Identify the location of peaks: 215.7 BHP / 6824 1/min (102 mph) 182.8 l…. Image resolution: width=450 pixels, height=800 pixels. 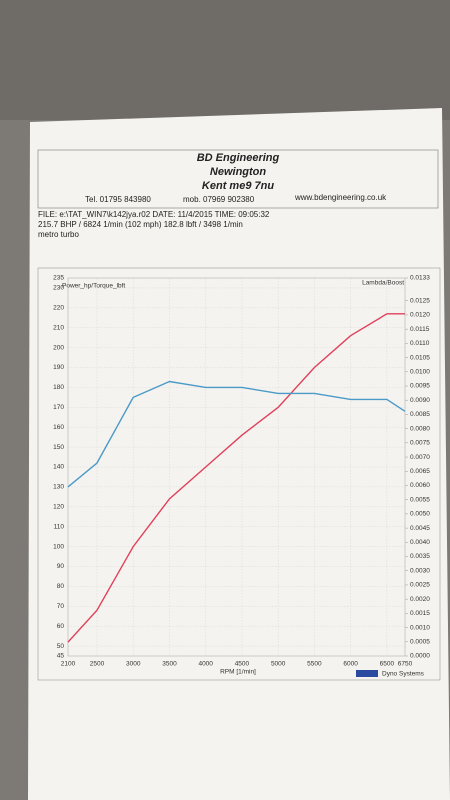
(140, 224).